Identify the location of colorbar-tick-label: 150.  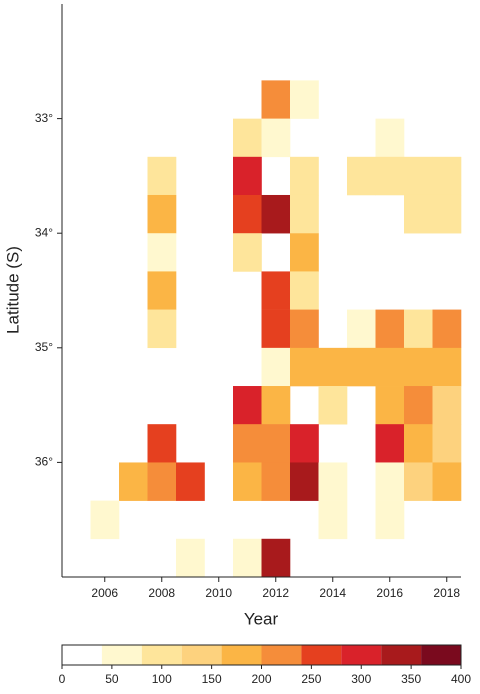
(212, 679).